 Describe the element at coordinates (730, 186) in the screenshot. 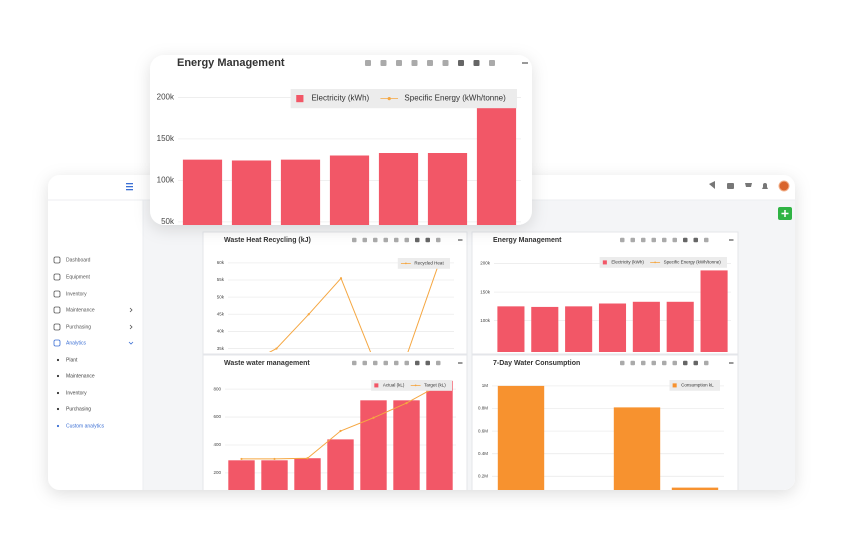

I see `monitor-icon` at that location.